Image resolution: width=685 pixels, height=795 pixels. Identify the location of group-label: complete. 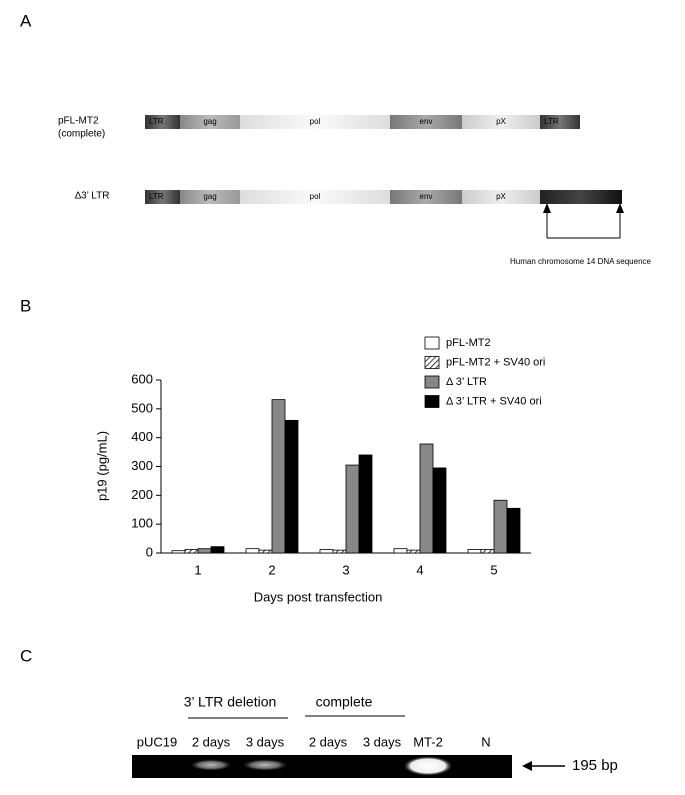
(344, 702).